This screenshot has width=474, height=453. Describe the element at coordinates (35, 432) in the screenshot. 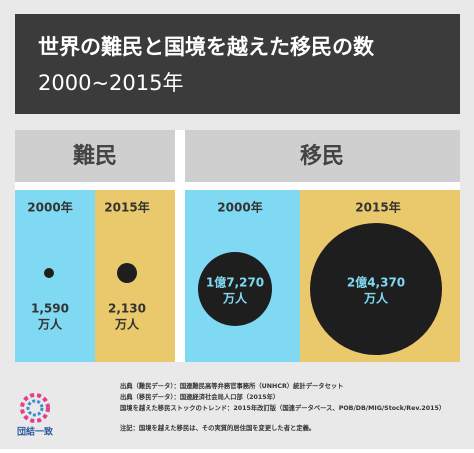

I see `logo-text: 団結一致` at that location.